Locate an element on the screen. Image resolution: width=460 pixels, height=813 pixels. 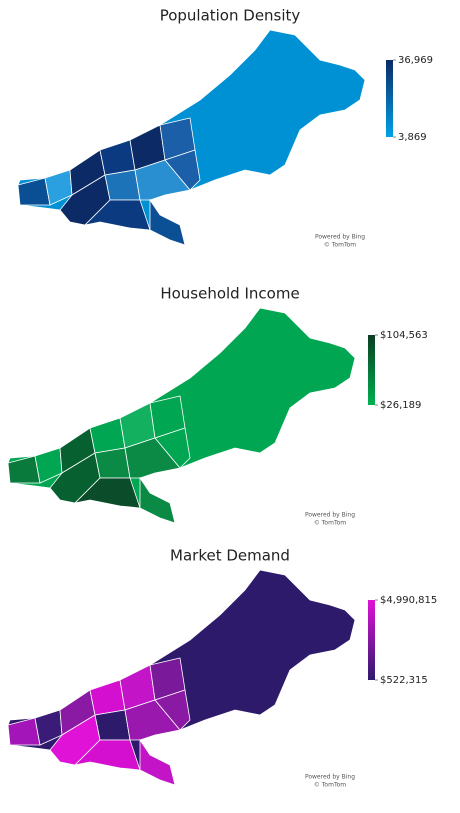
legend-max-label: $104,563 is located at coordinates (404, 335).